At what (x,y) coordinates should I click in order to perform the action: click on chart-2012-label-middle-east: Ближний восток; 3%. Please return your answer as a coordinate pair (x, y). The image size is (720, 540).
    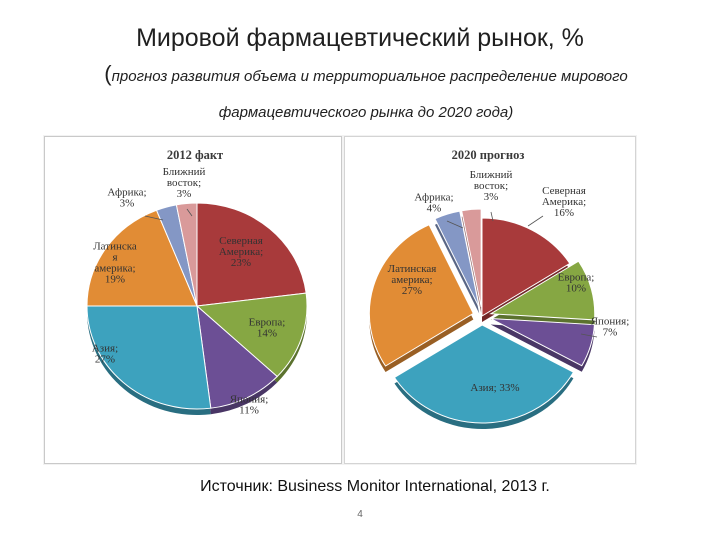
    Looking at the image, I should click on (184, 183).